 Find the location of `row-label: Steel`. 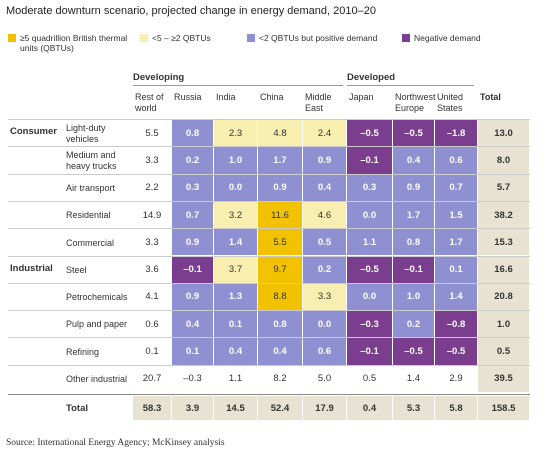

row-label: Steel is located at coordinates (76, 269).